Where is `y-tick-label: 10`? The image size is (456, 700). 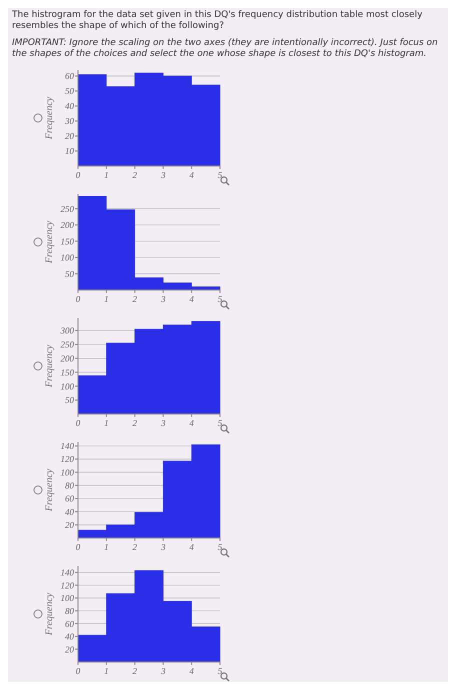 y-tick-label: 10 is located at coordinates (69, 151).